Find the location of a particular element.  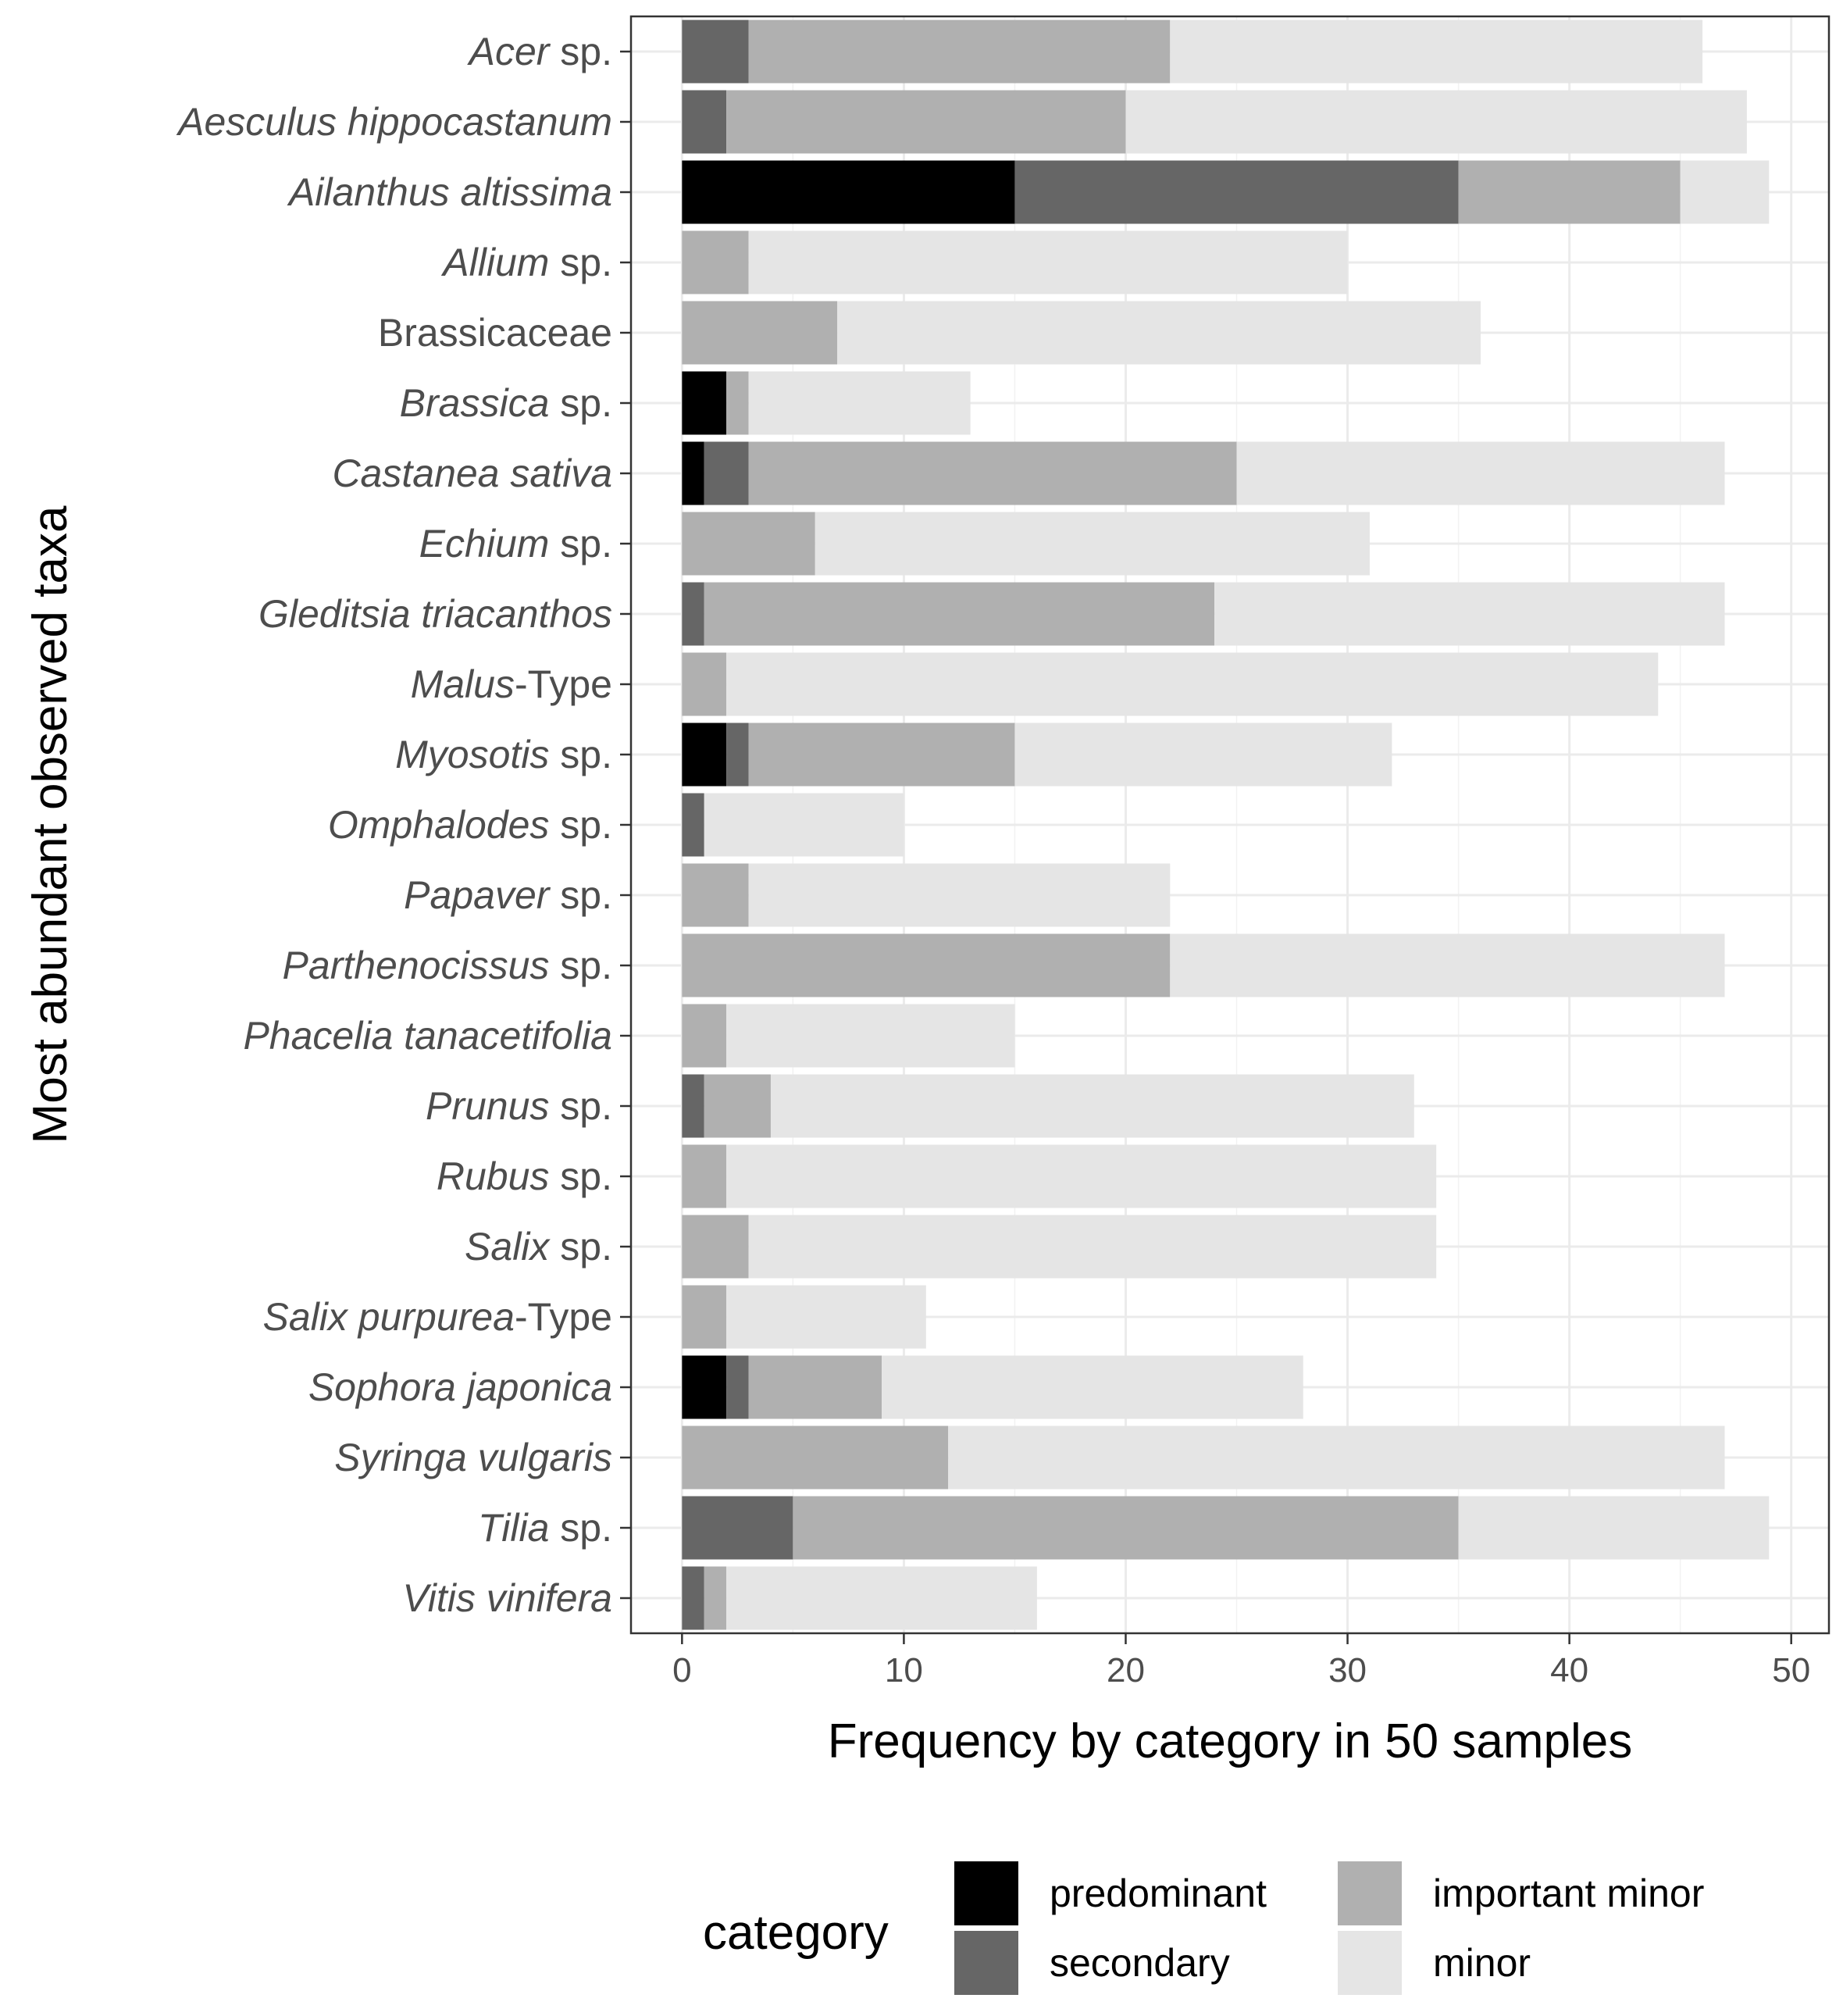

legend-key-secondary is located at coordinates (986, 1963).